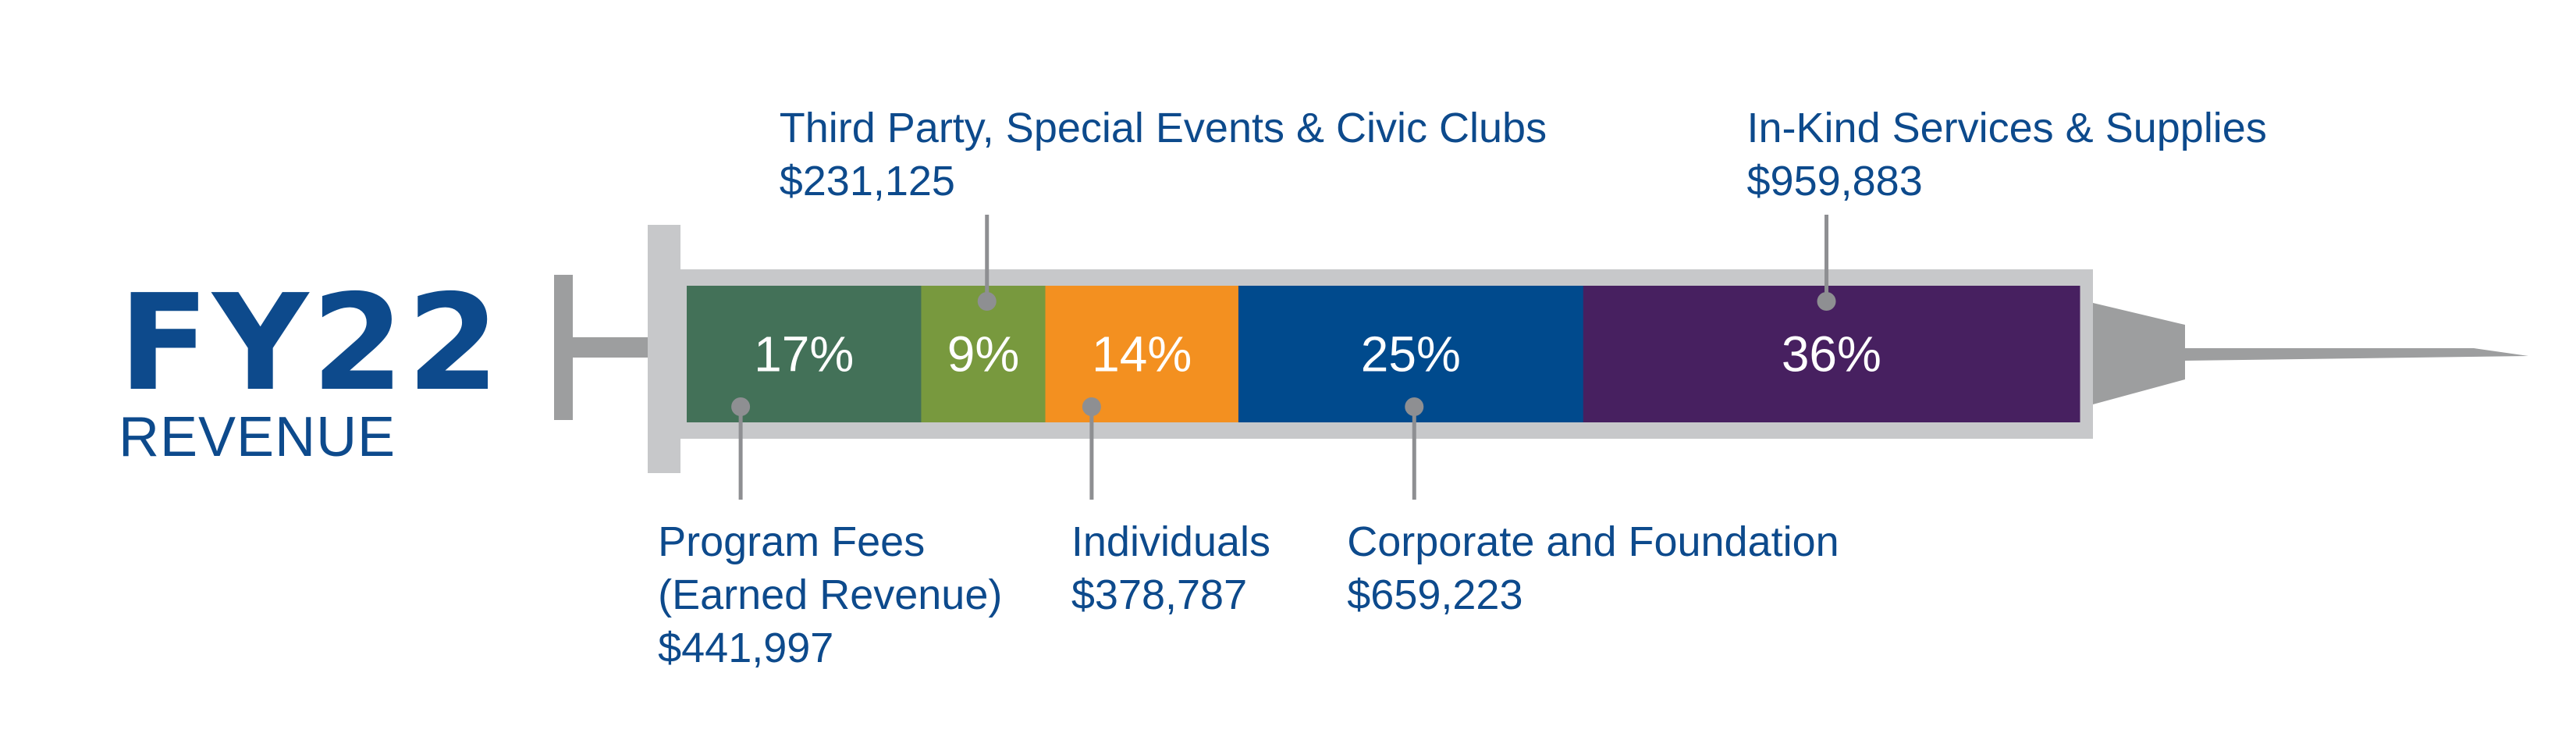  I want to click on segment-amount-label: $378,787, so click(1159, 594).